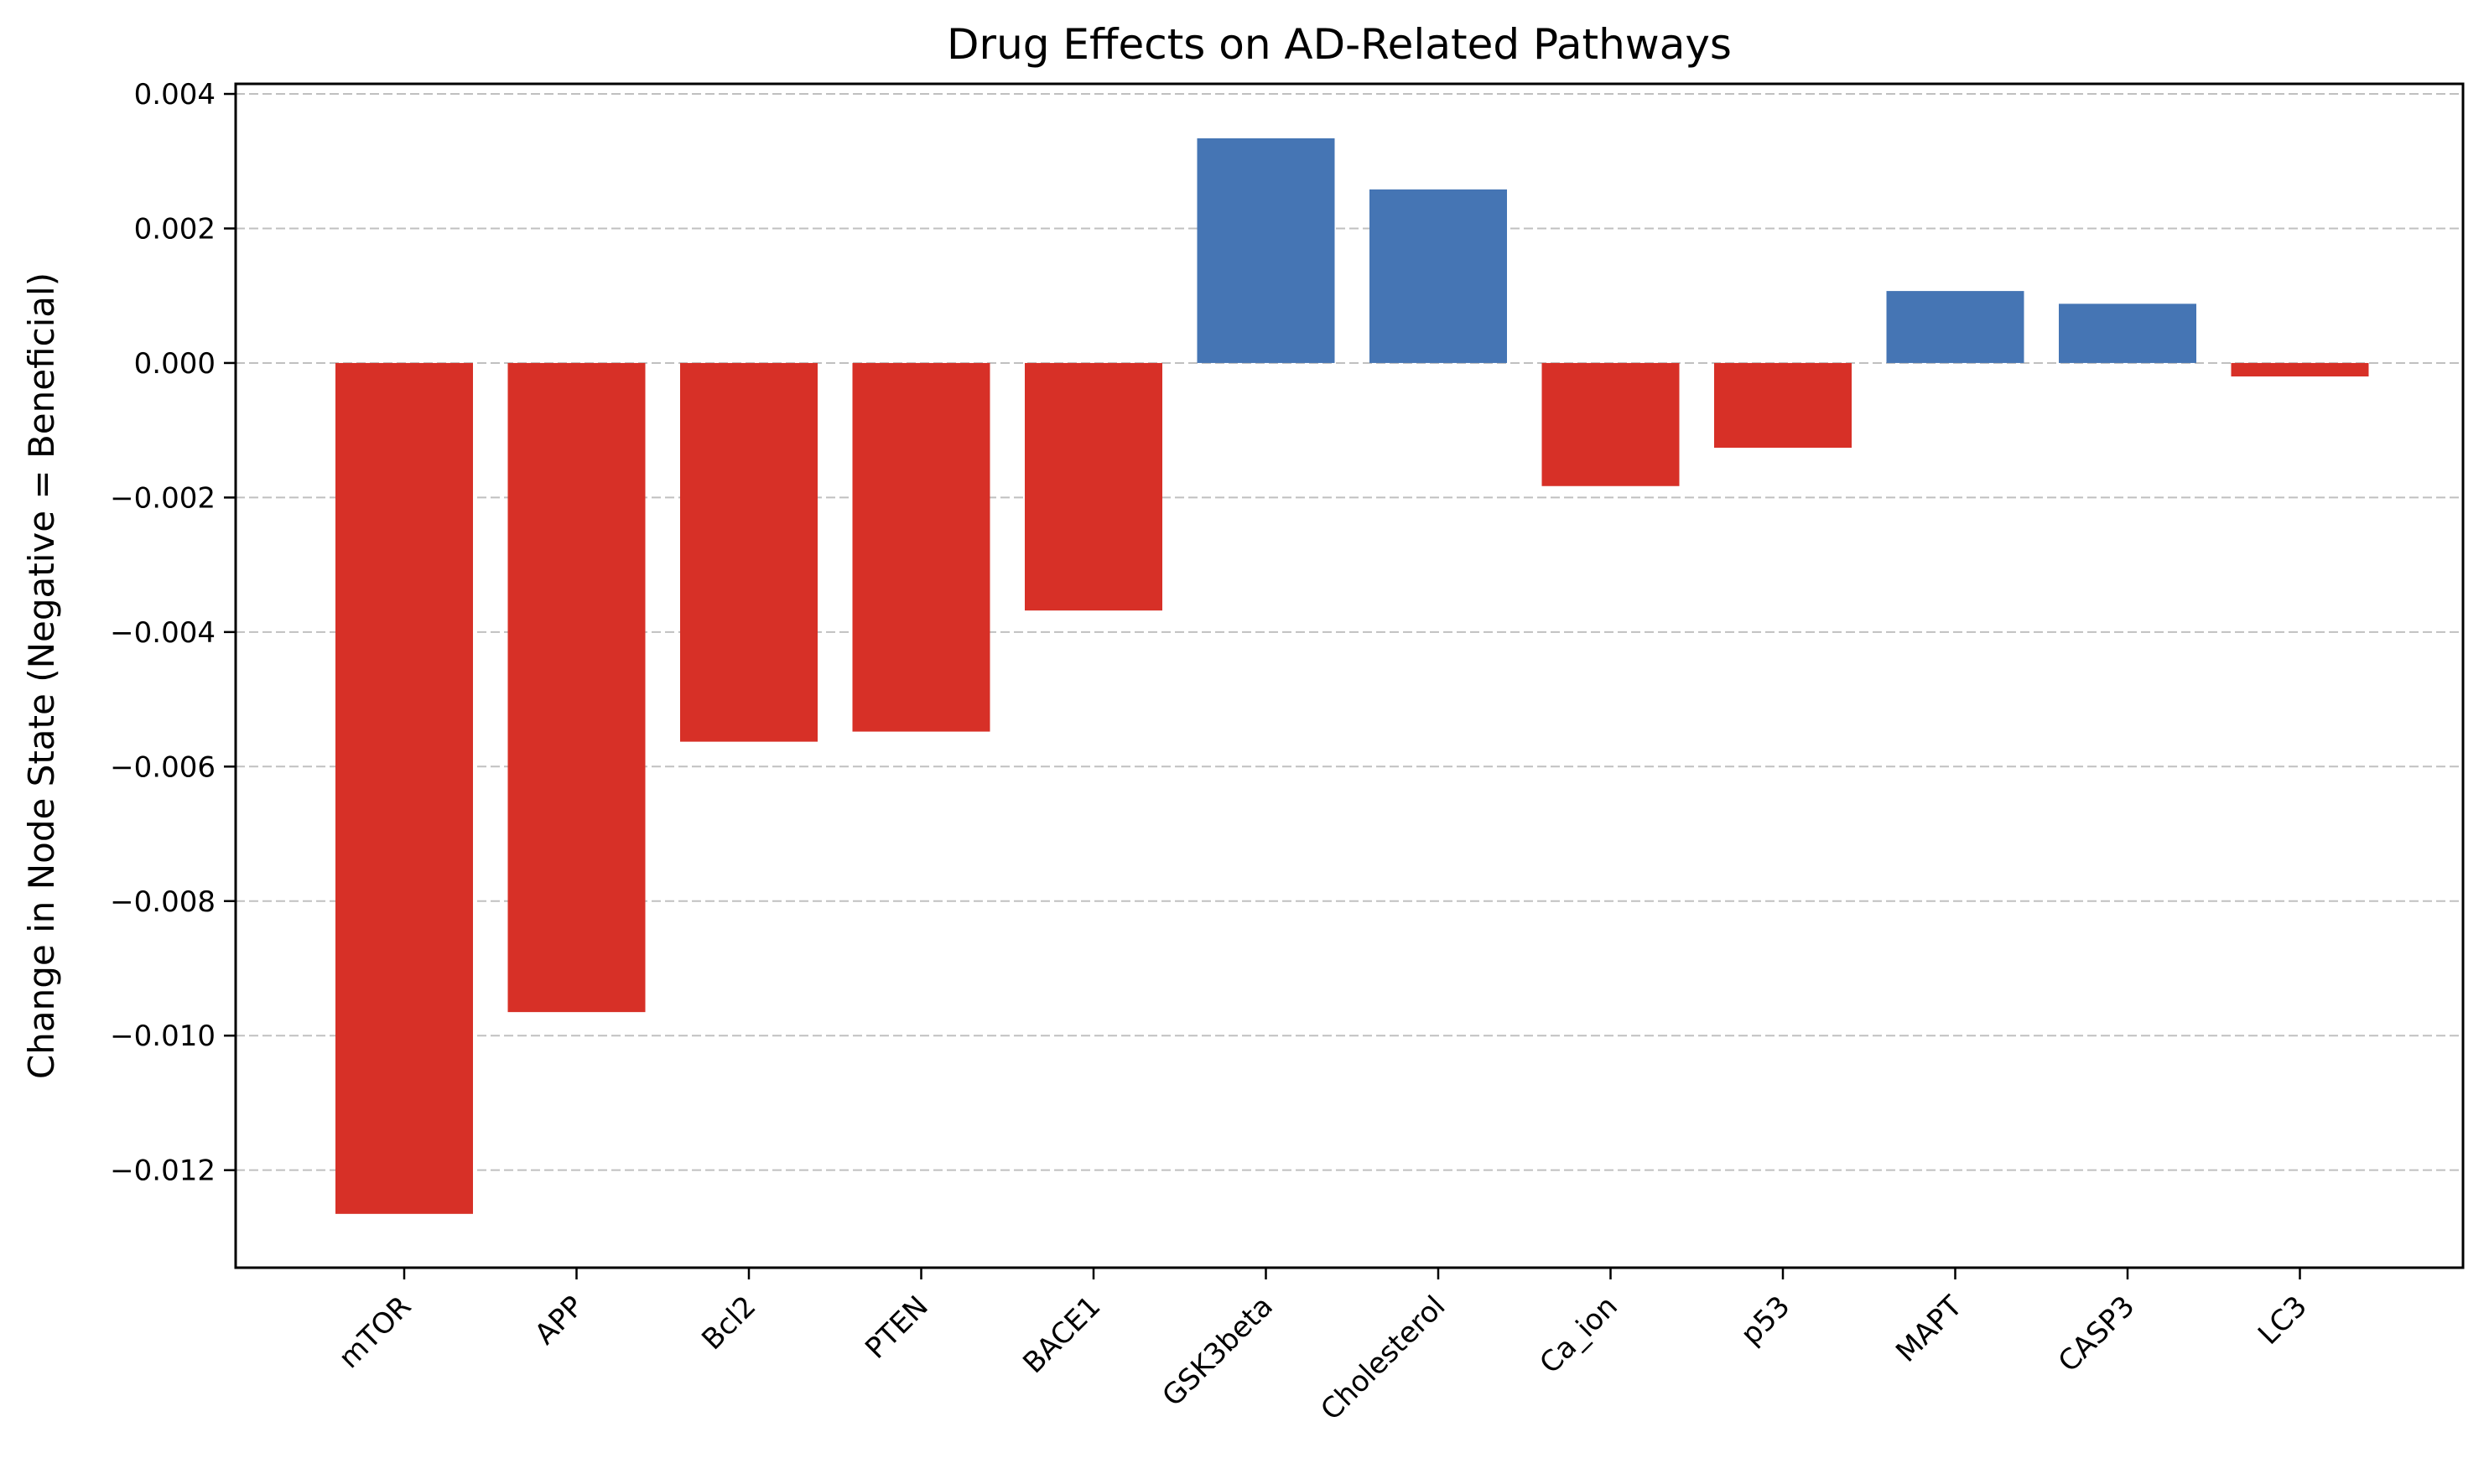 Image resolution: width=2489 pixels, height=1484 pixels. I want to click on x-tick-label: p53, so click(1765, 1320).